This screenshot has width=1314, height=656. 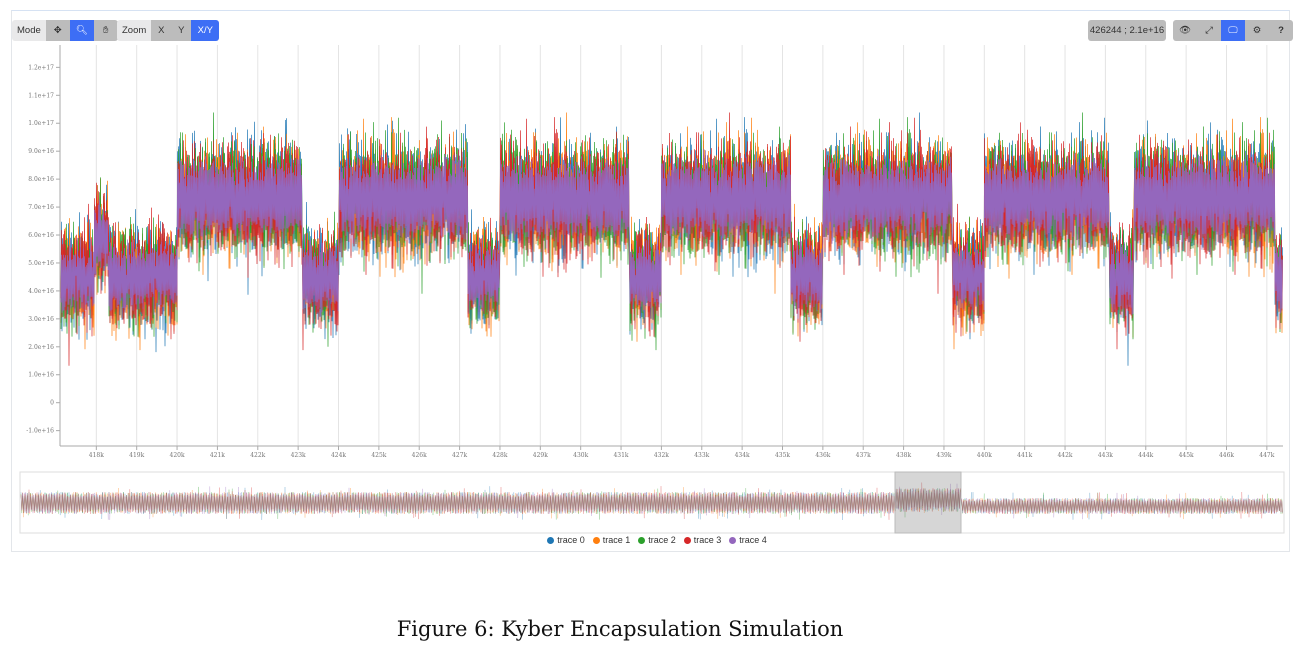 I want to click on x-tick-label: 429k, so click(x=540, y=455).